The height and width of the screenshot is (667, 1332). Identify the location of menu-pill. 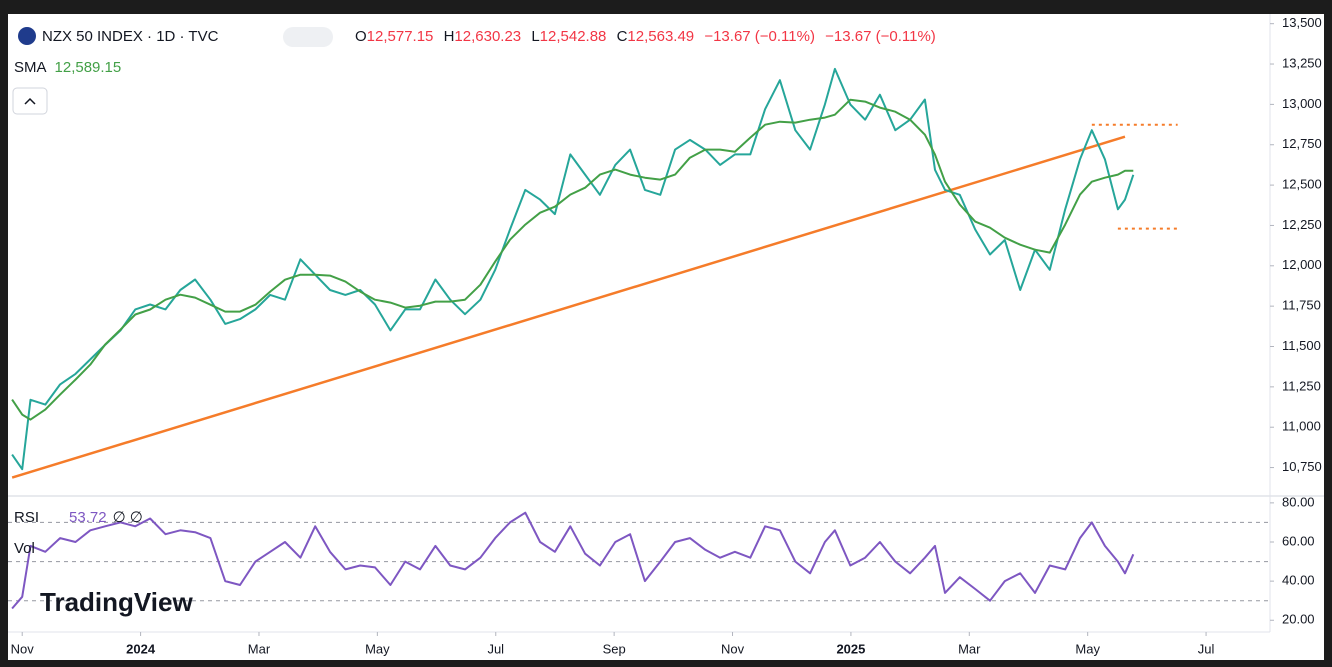
(308, 37).